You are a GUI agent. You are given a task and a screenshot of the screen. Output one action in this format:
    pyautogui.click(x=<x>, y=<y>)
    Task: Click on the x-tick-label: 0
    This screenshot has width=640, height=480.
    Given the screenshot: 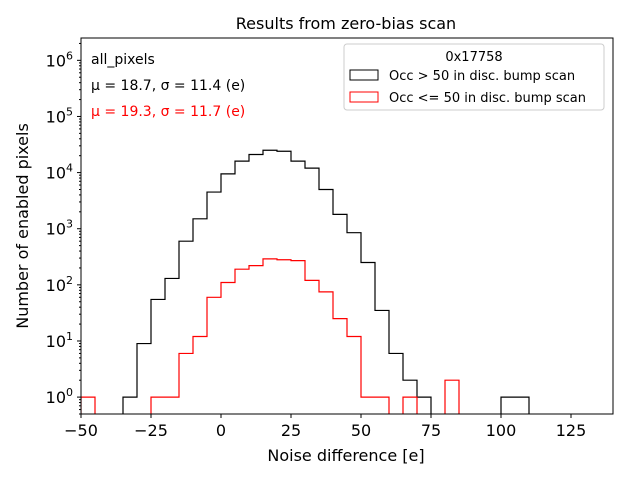 What is the action you would take?
    pyautogui.click(x=221, y=430)
    